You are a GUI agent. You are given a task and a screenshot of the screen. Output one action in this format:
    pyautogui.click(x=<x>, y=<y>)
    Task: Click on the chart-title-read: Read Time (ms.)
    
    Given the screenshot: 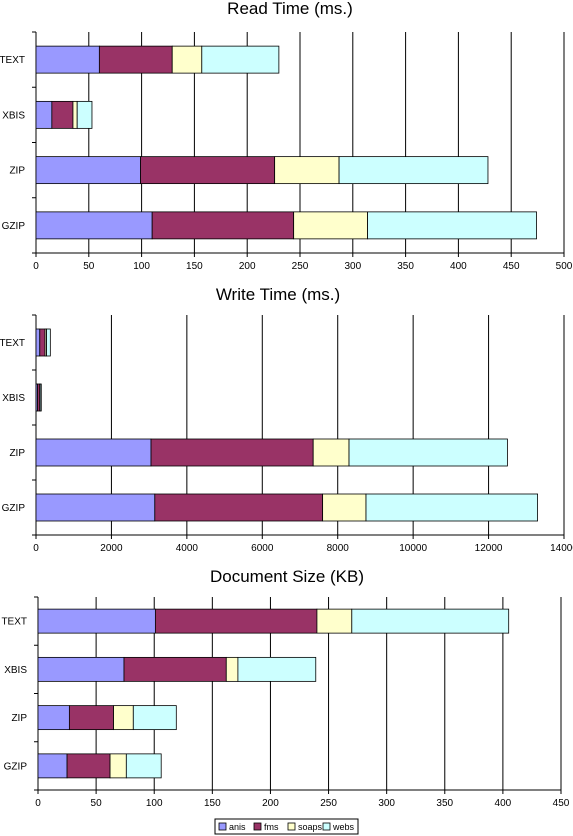 What is the action you would take?
    pyautogui.click(x=290, y=9)
    